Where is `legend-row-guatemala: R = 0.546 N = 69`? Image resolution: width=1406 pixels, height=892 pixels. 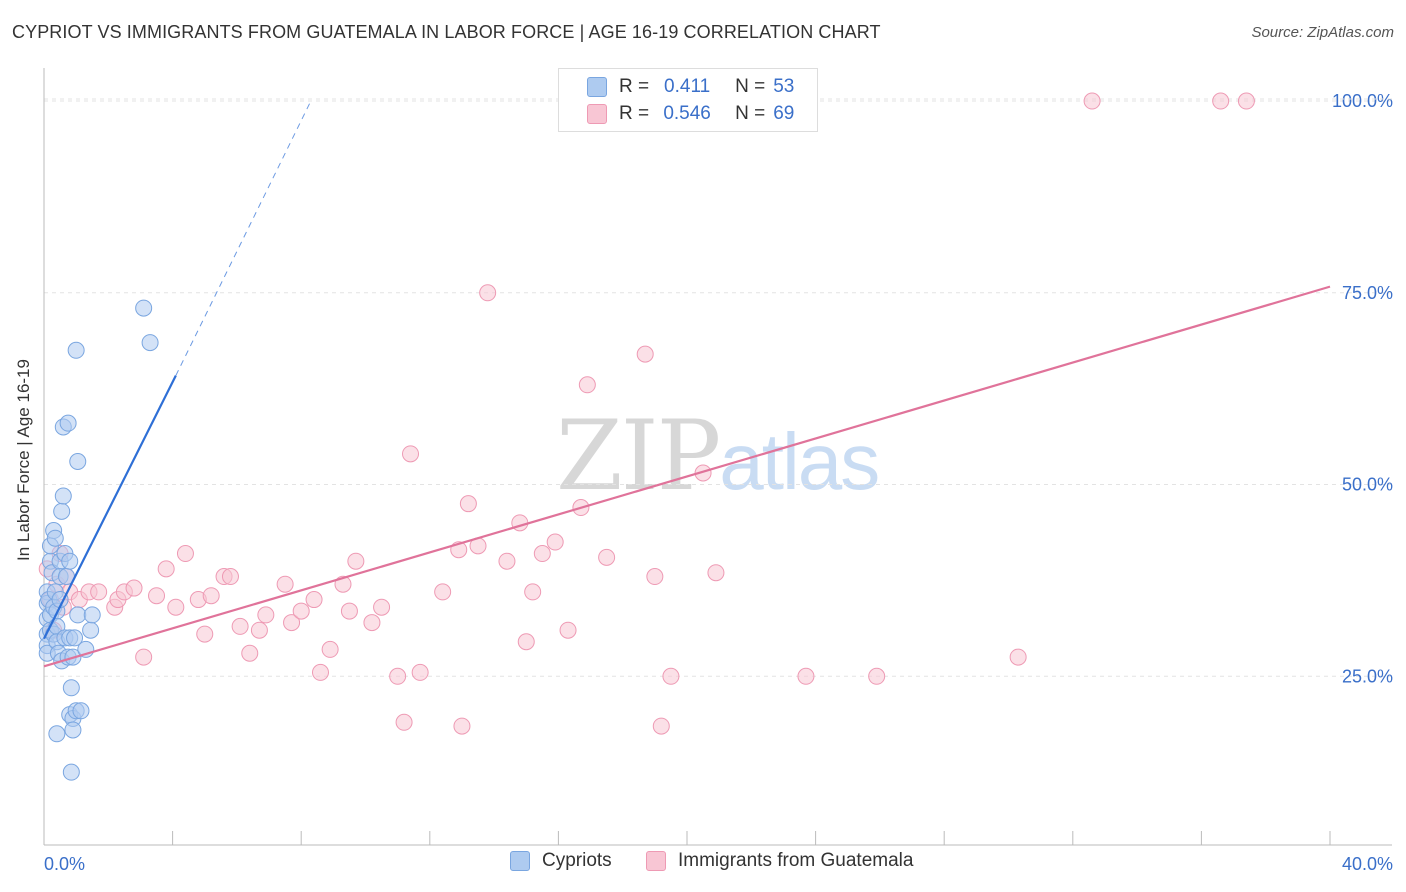
legend-row-guatemala: R = 0.546 N = 69 is located at coordinates (690, 114).